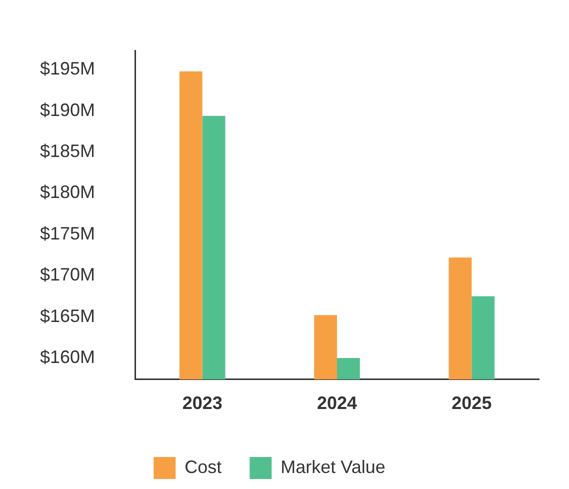  Describe the element at coordinates (68, 274) in the screenshot. I see `y-tick-label: $170M` at that location.